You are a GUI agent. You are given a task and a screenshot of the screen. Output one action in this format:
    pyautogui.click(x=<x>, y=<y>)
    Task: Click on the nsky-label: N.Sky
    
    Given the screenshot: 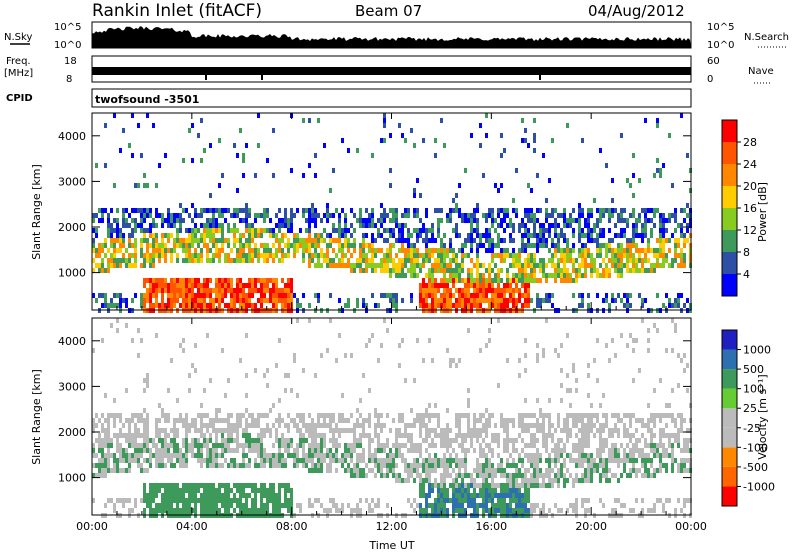 What is the action you would take?
    pyautogui.click(x=18, y=37)
    